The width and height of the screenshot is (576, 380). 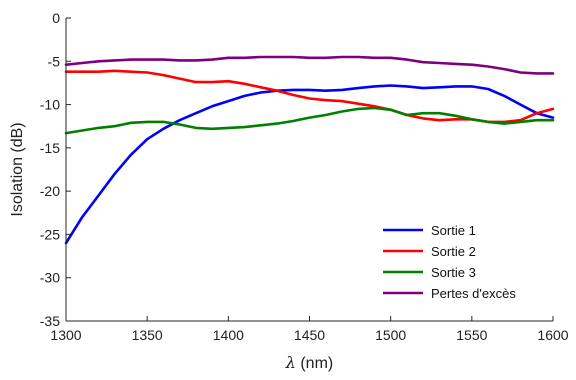 I want to click on x-axis-symbol: λ, so click(x=290, y=362).